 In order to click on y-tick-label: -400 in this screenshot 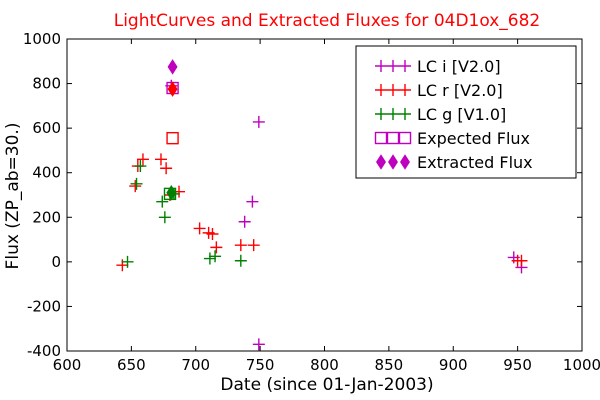, I will do `click(44, 351)`.